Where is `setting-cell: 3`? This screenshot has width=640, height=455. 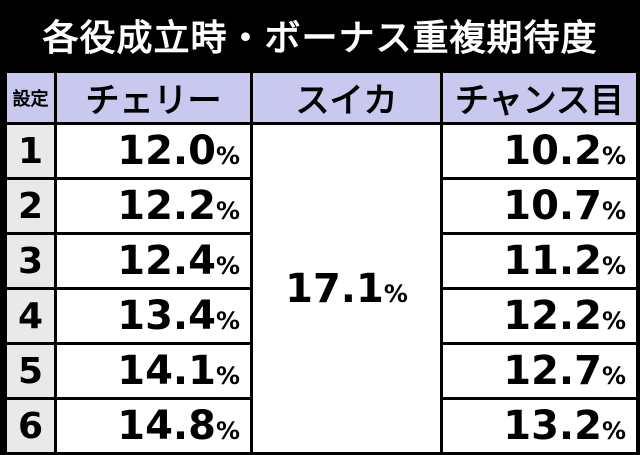 setting-cell: 3 is located at coordinates (30, 261).